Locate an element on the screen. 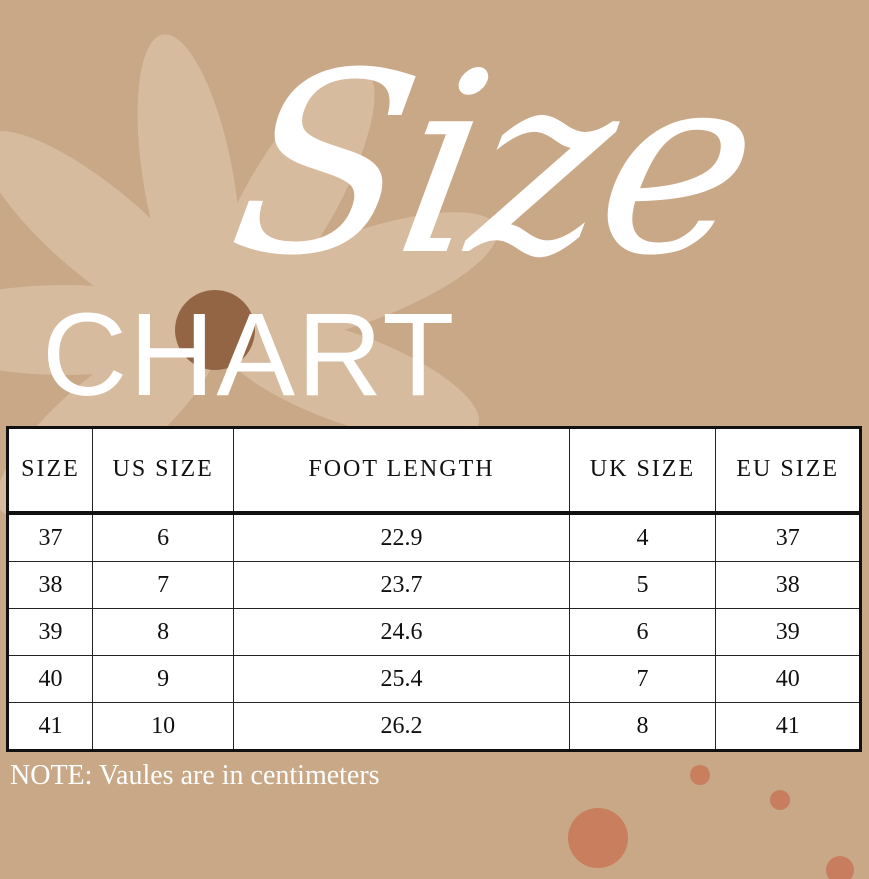 The height and width of the screenshot is (879, 869). title-block: CHART is located at coordinates (249, 355).